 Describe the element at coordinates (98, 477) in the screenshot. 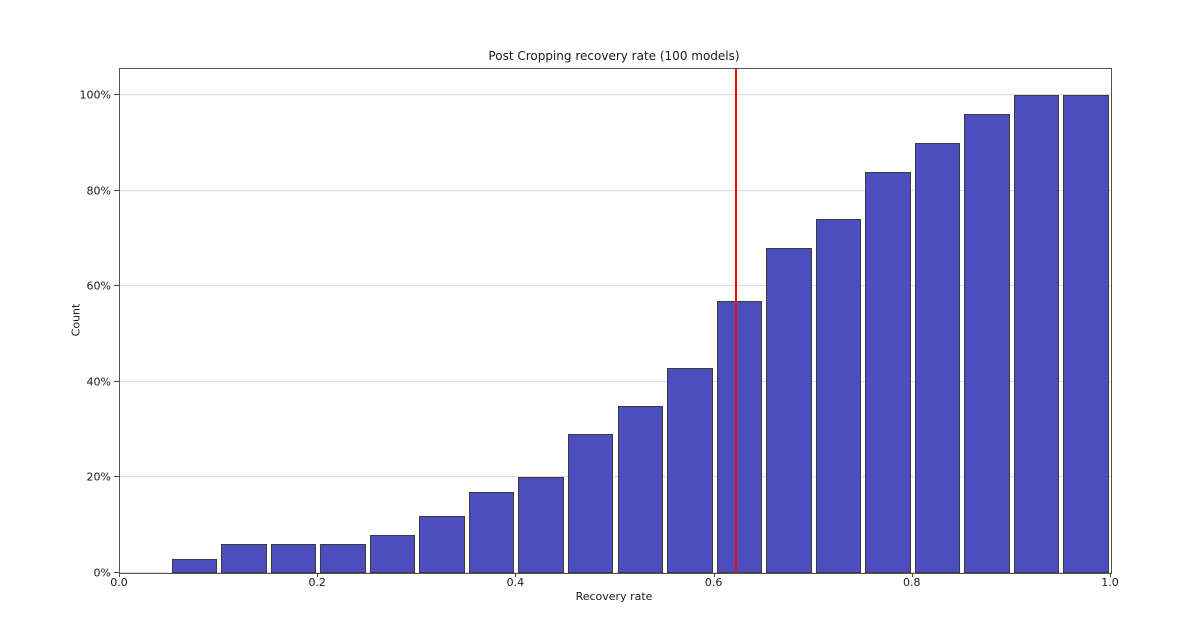

I see `y-tick-label: 20%` at that location.